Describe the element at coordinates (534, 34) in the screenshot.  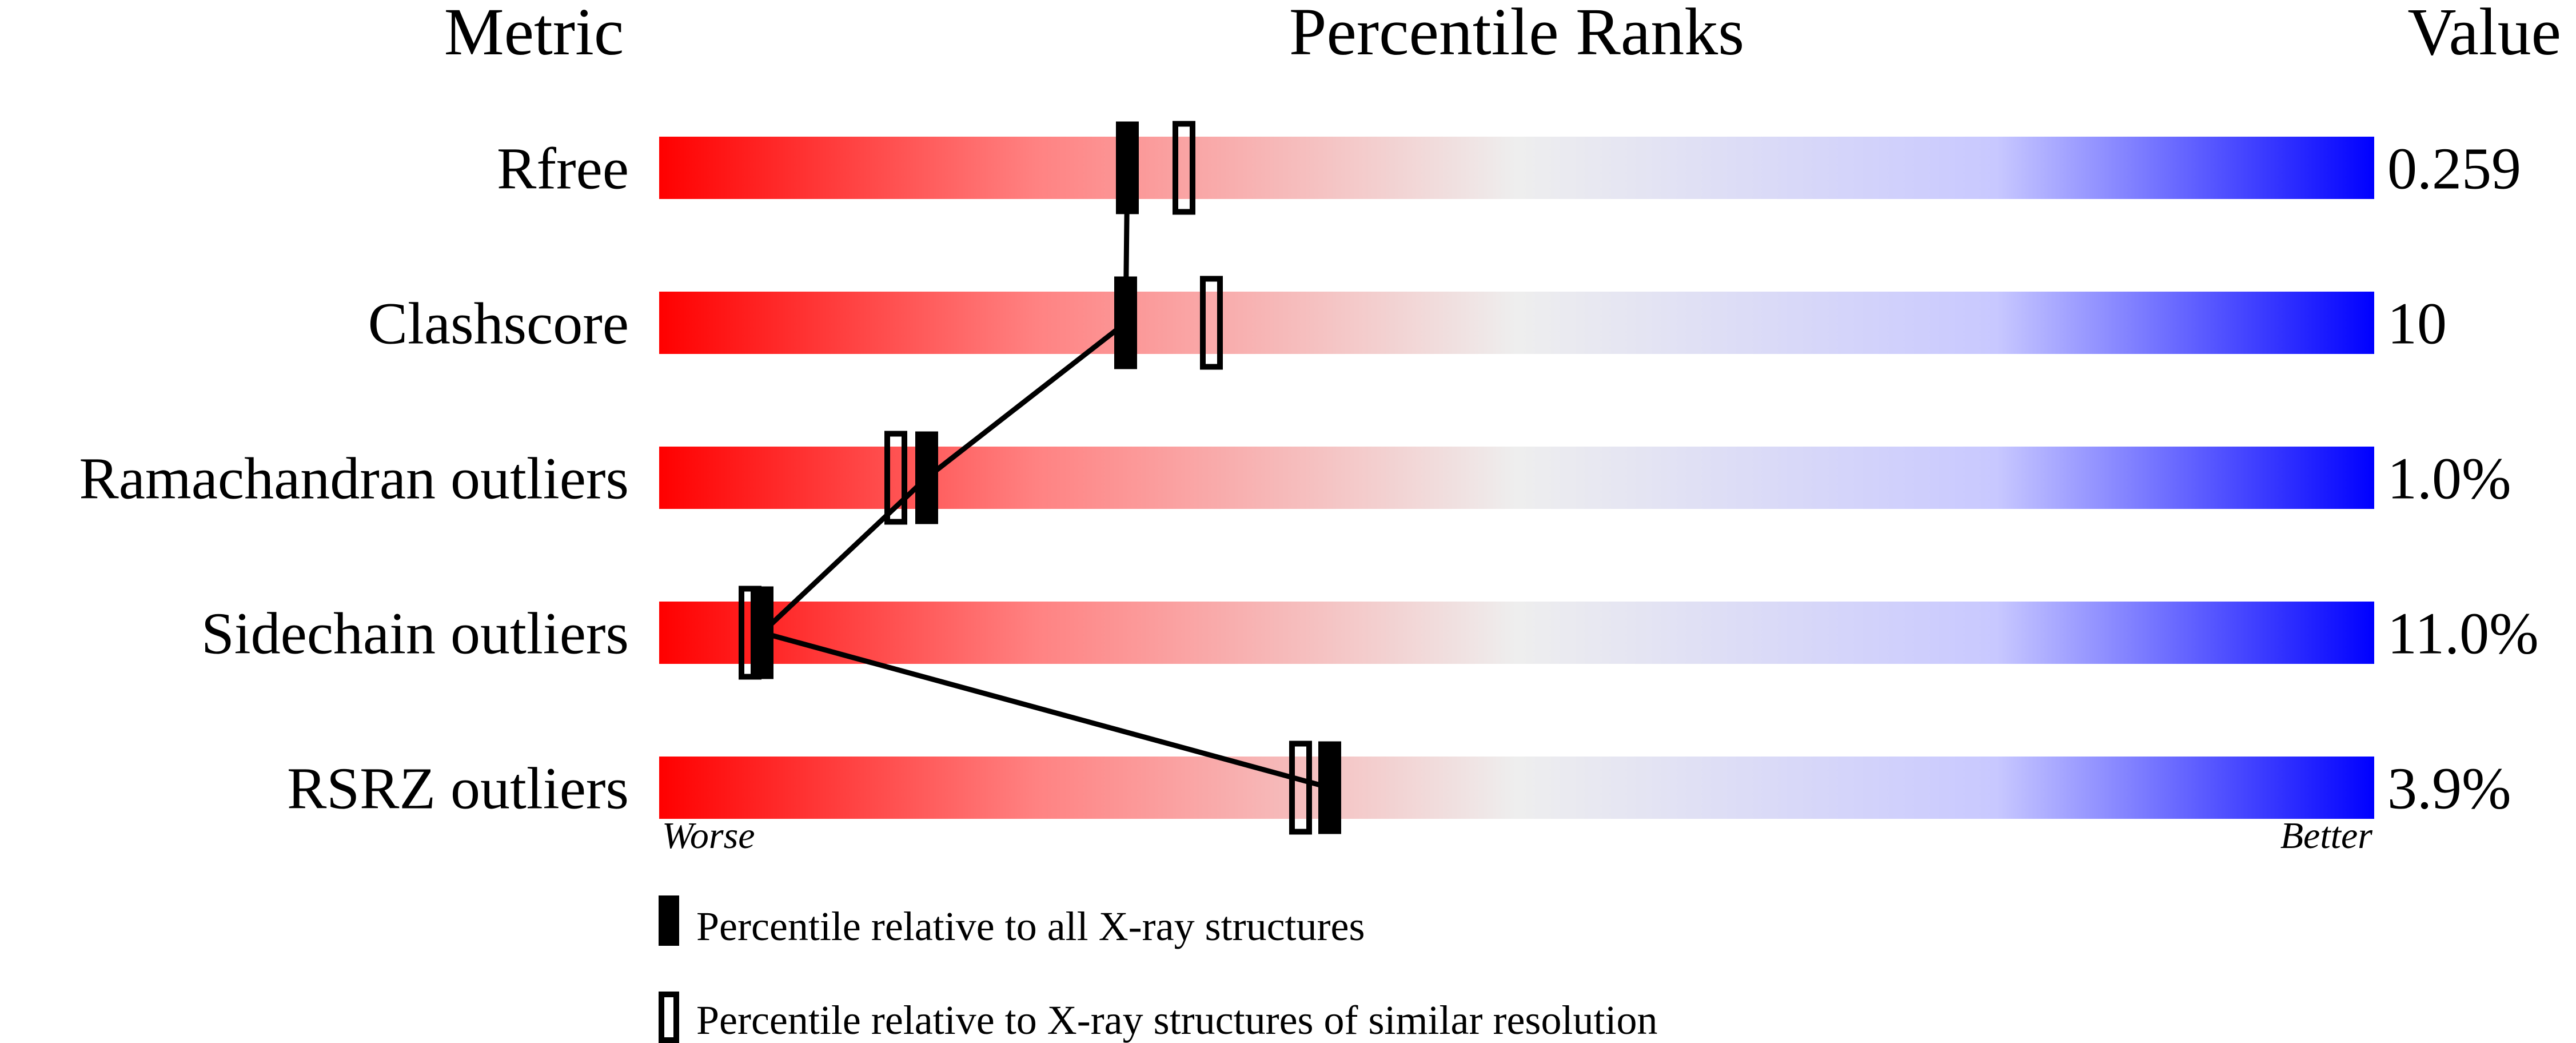
I see `header-metric: Metric` at that location.